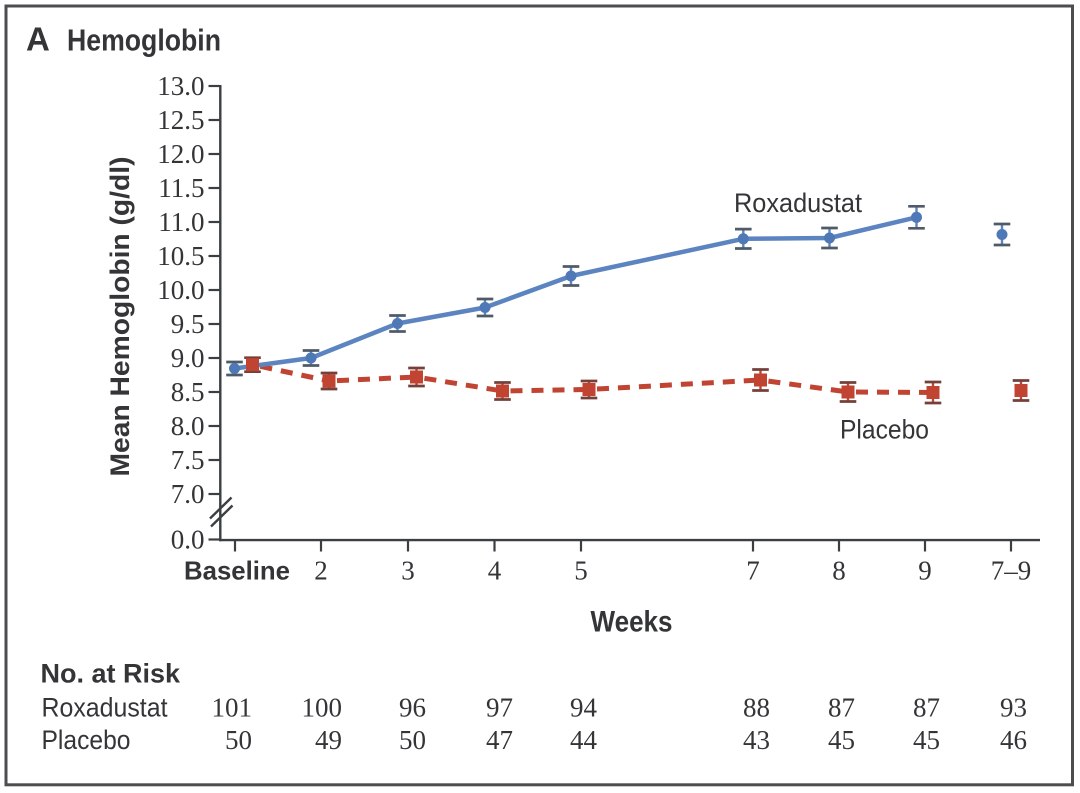 The width and height of the screenshot is (1080, 793). Describe the element at coordinates (232, 708) in the screenshot. I see `svg-text: 101` at that location.